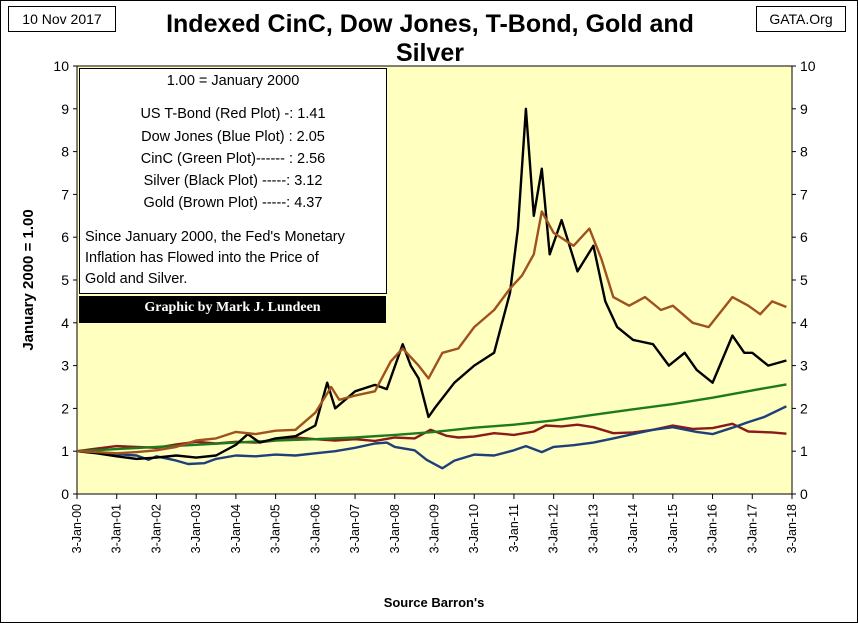  Describe the element at coordinates (435, 528) in the screenshot. I see `x-tick-label: 3-Jan-09` at that location.